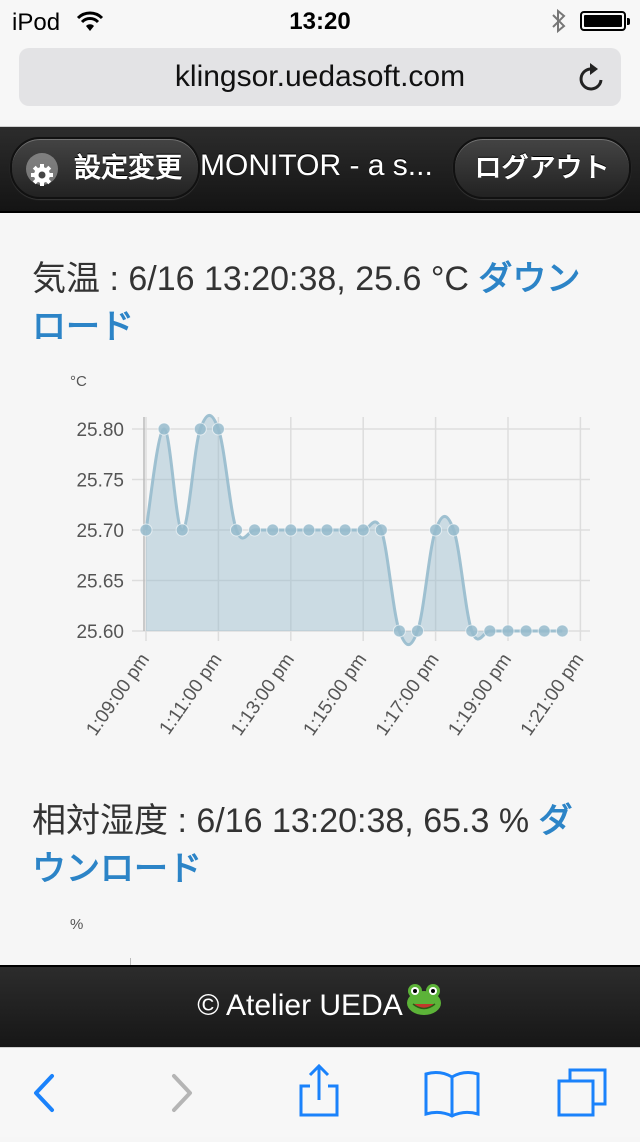 The image size is (640, 1142). Describe the element at coordinates (542, 168) in the screenshot. I see `logout-button: ログアウト` at that location.